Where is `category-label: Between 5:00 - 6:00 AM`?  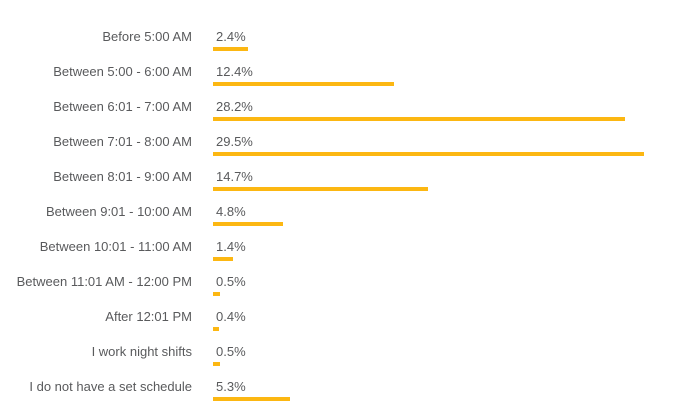
category-label: Between 5:00 - 6:00 AM is located at coordinates (122, 71).